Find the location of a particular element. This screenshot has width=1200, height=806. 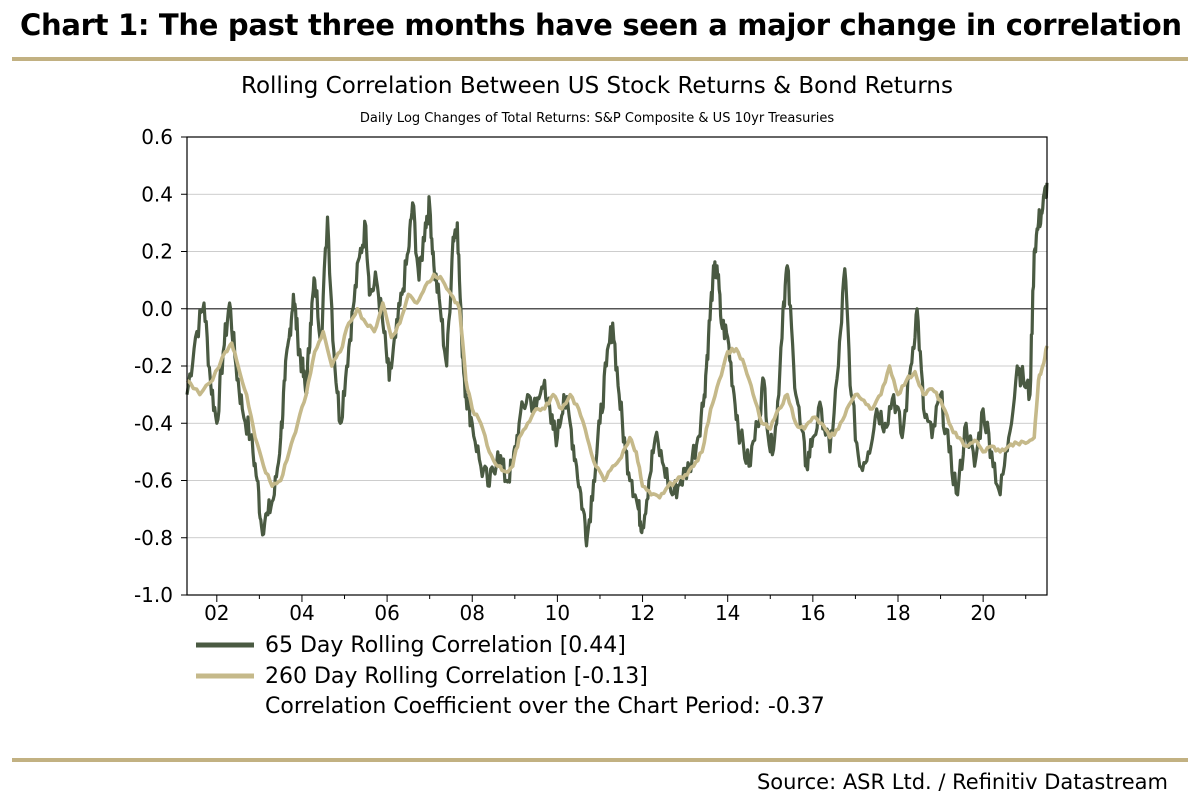

x-tick-label: 08 is located at coordinates (472, 613).